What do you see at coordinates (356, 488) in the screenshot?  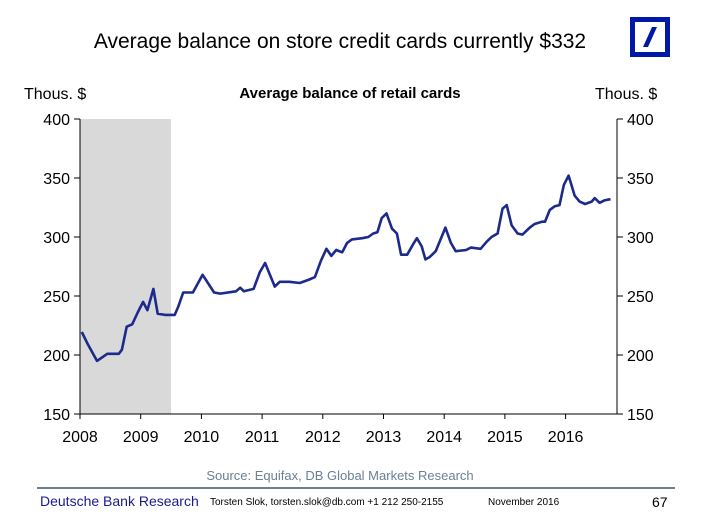 I see `footer-divider` at bounding box center [356, 488].